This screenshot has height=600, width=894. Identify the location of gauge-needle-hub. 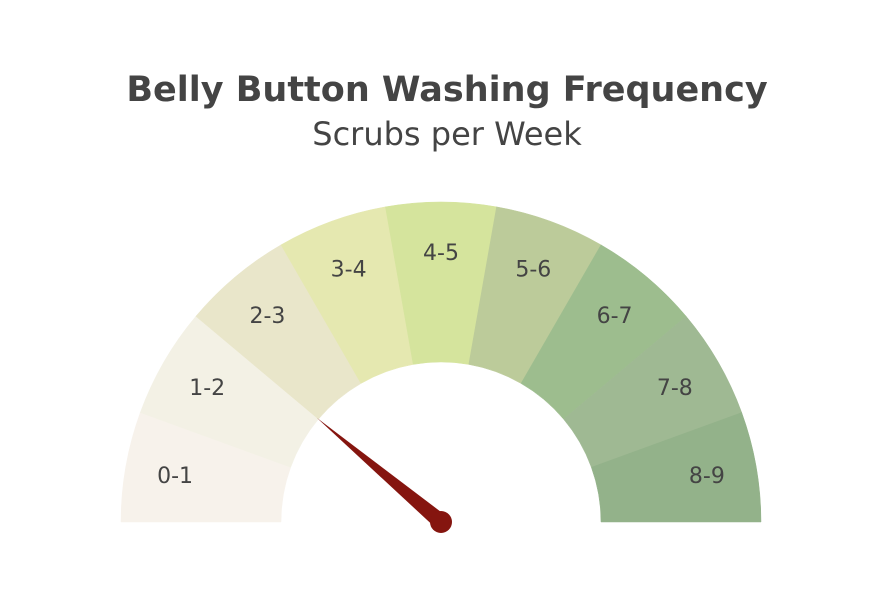
(441, 522).